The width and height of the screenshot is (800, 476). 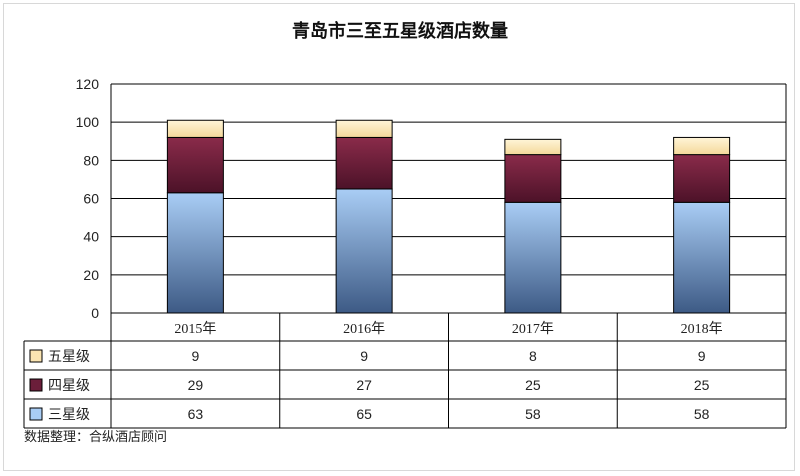 What do you see at coordinates (88, 84) in the screenshot?
I see `y-tick-label: 120` at bounding box center [88, 84].